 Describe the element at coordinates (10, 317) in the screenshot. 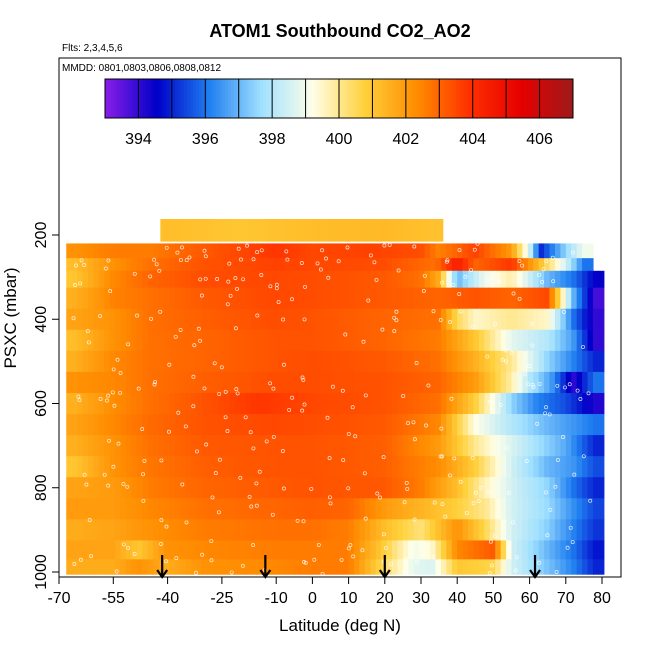

I see `y-axis-label: PSXC (mbar)` at that location.